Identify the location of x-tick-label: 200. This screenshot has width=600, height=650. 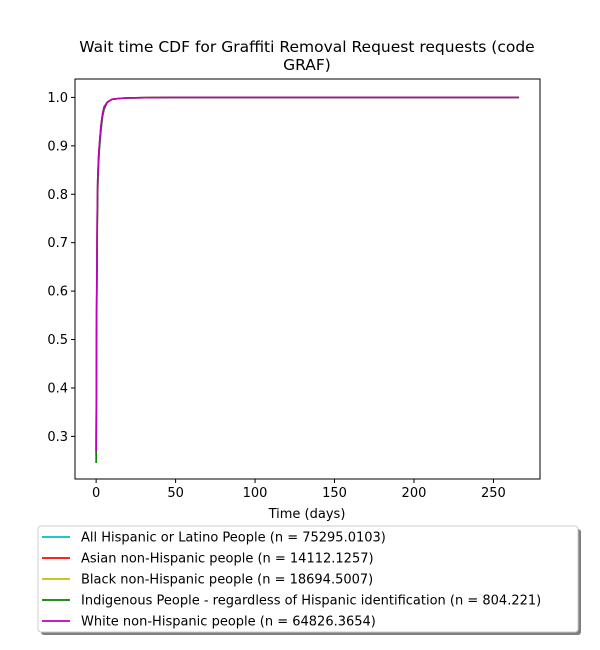
(414, 493).